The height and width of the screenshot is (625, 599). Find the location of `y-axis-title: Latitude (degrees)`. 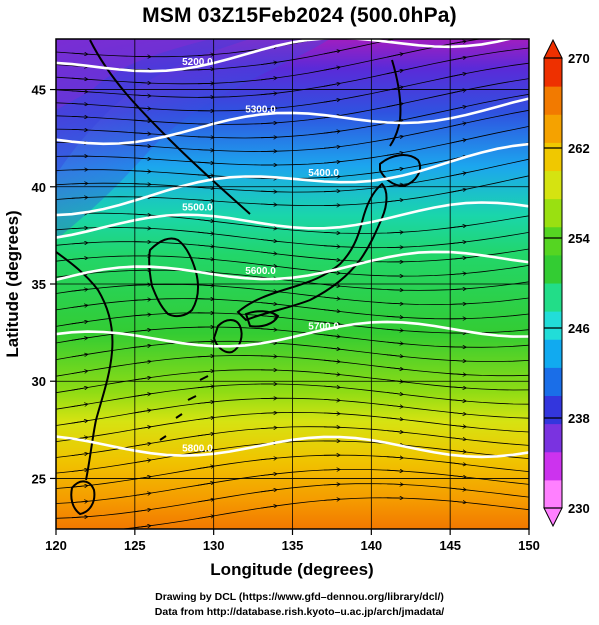

y-axis-title: Latitude (degrees) is located at coordinates (12, 283).